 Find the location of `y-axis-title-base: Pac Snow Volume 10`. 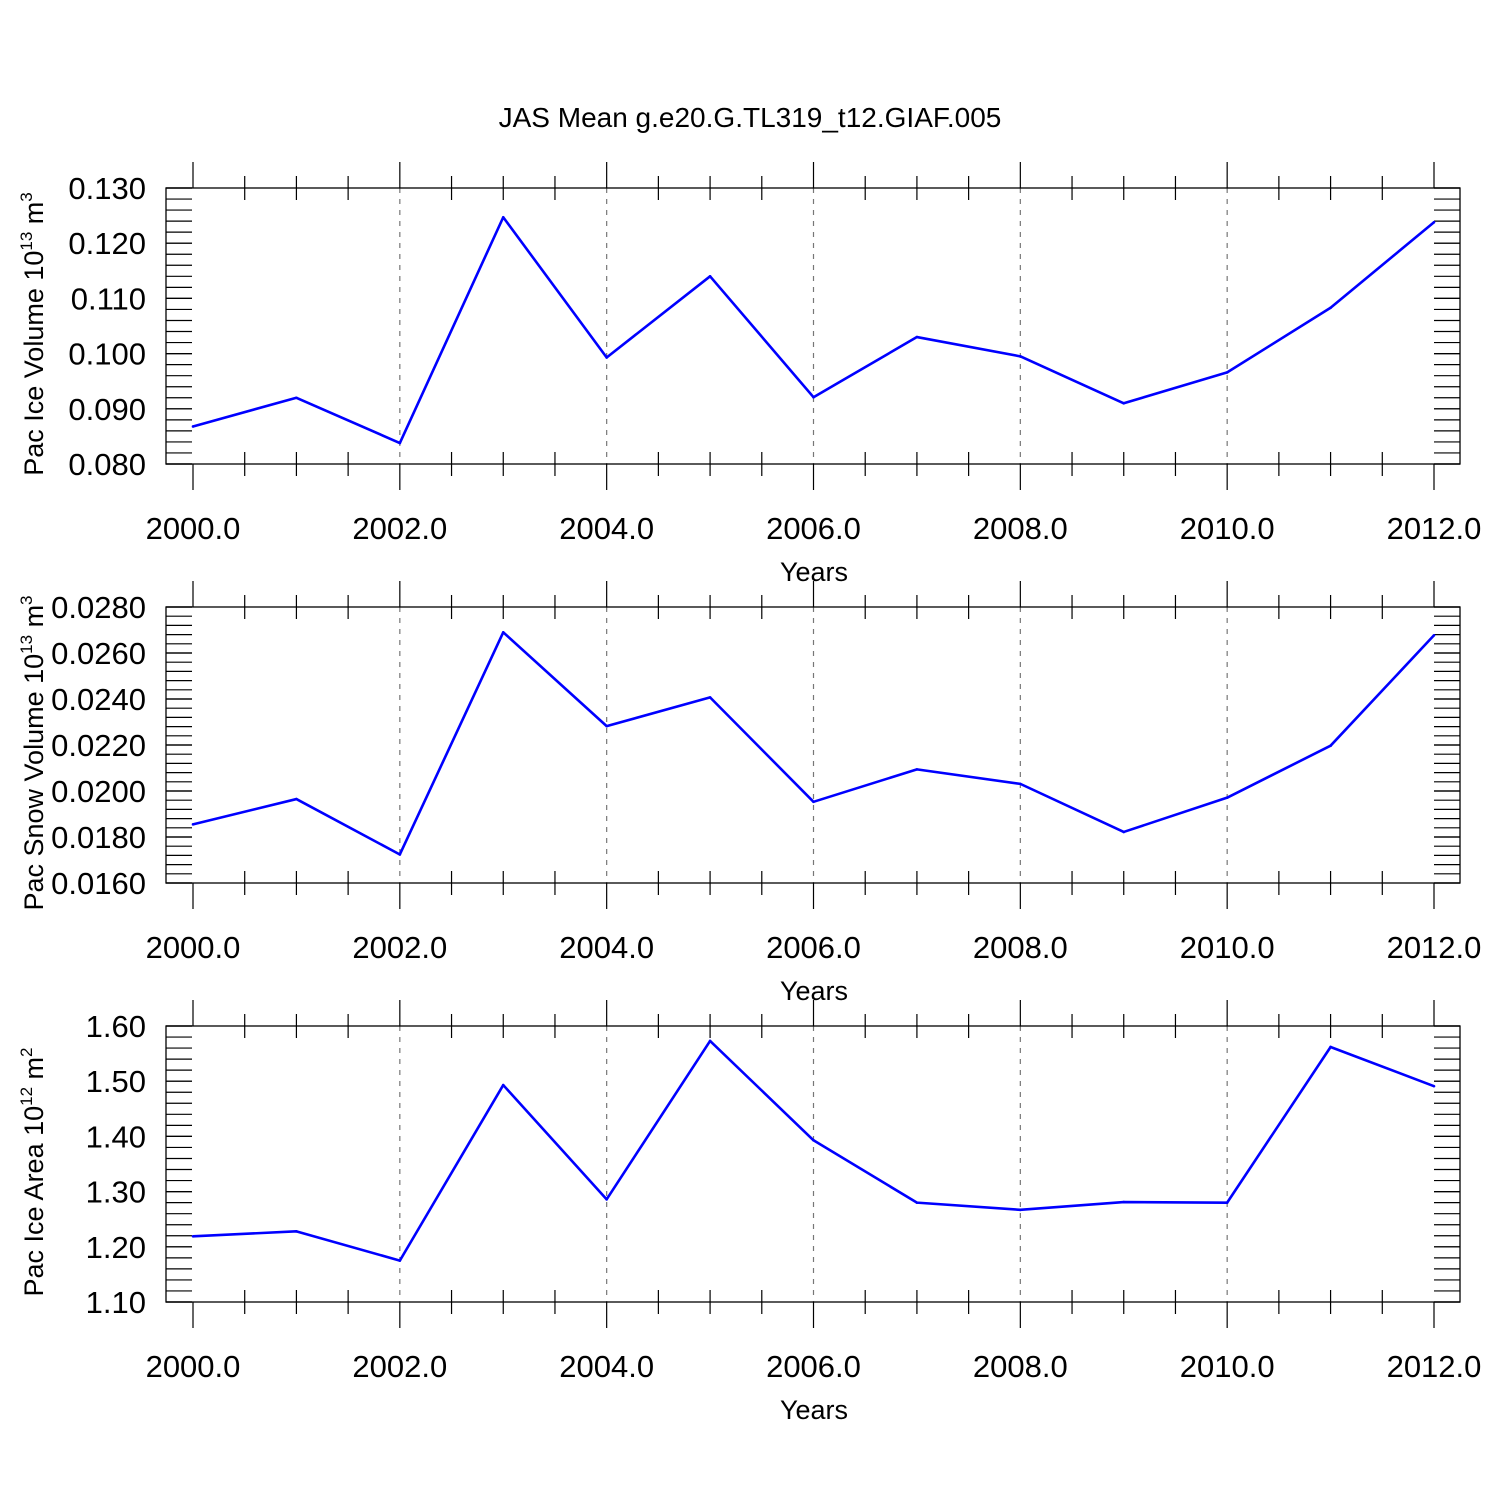

y-axis-title-base: Pac Snow Volume 10 is located at coordinates (34, 782).